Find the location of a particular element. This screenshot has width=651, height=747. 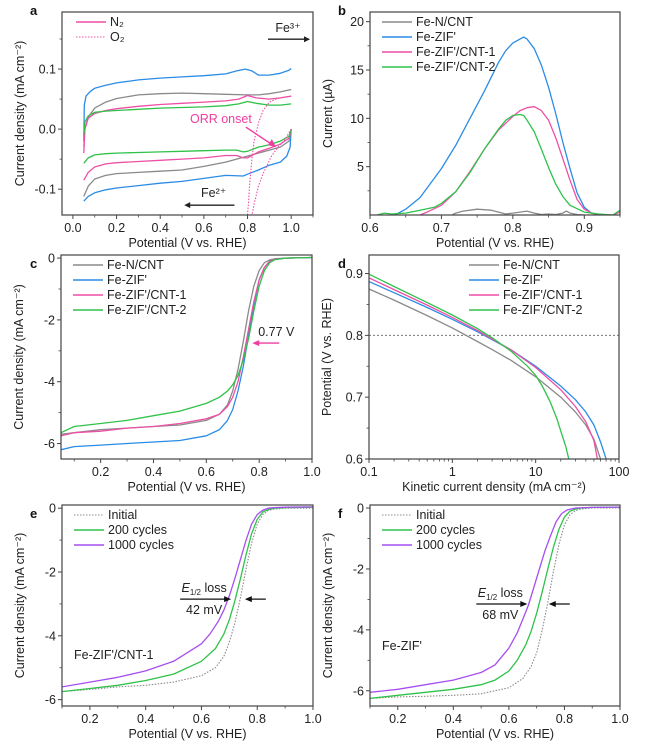

legend-label: Initial is located at coordinates (430, 515).